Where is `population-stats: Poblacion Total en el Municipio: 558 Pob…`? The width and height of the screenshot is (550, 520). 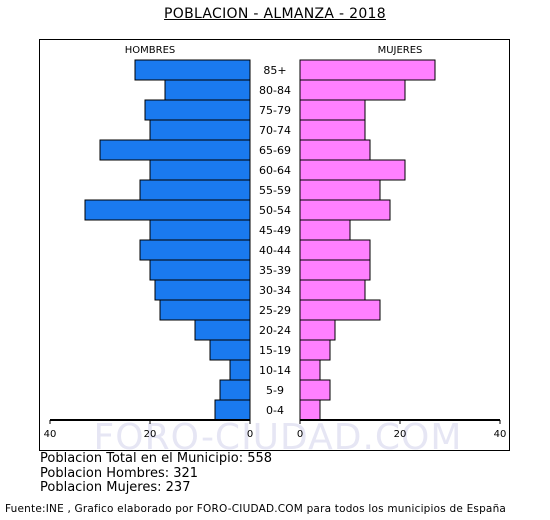 population-stats: Poblacion Total en el Municipio: 558 Pob… is located at coordinates (156, 473).